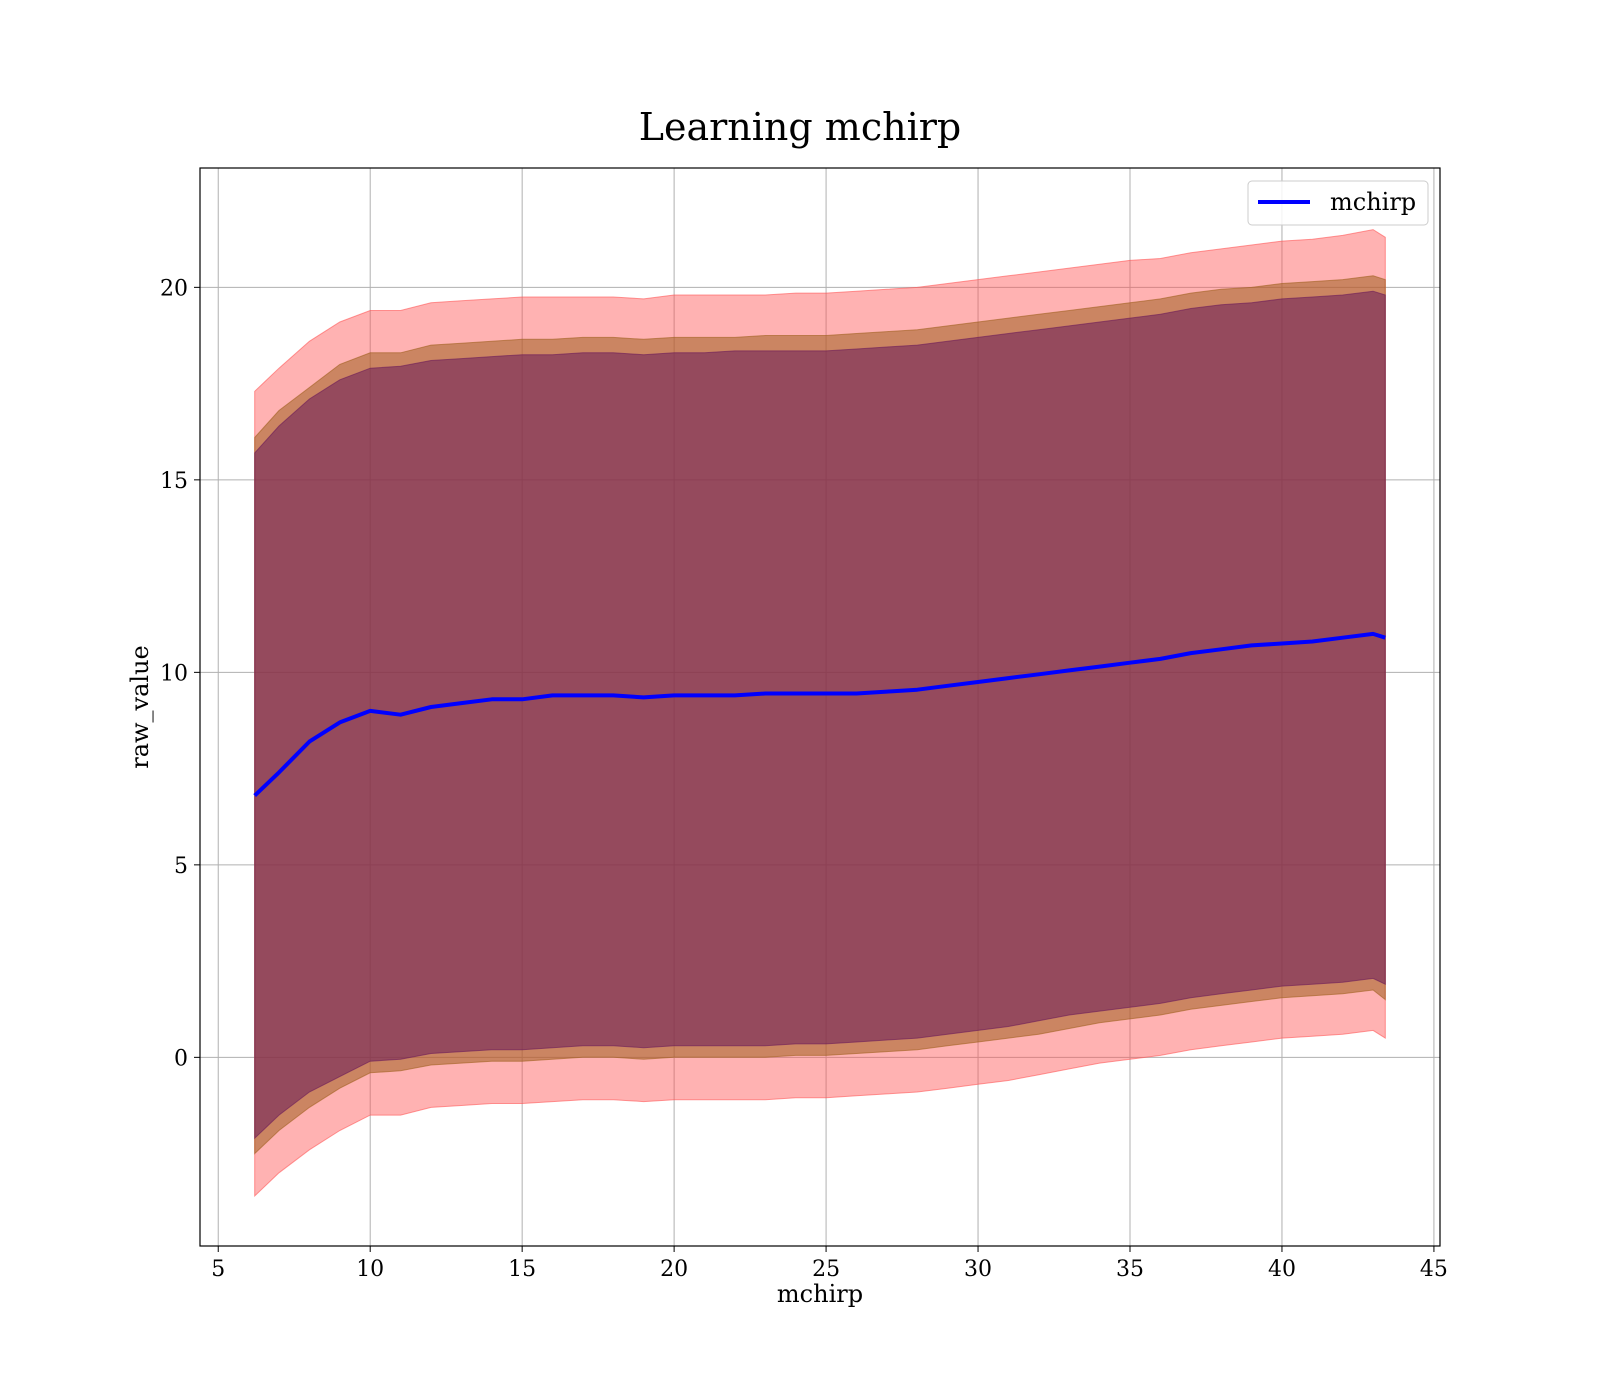  What do you see at coordinates (1130, 1269) in the screenshot?
I see `x-tick-label: 35` at bounding box center [1130, 1269].